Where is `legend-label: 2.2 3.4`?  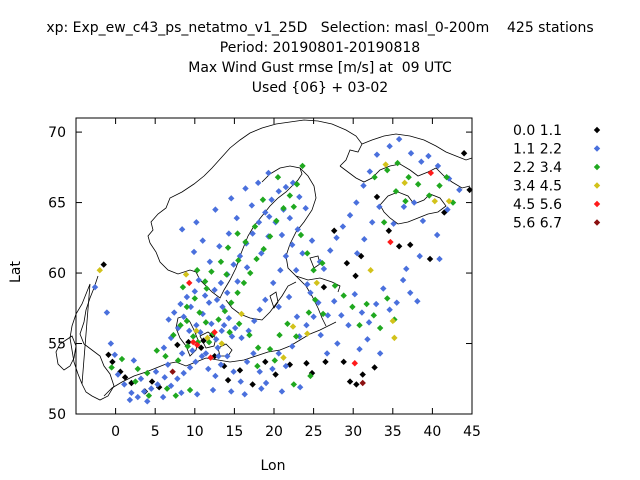
legend-label: 2.2 3.4 is located at coordinates (537, 168).